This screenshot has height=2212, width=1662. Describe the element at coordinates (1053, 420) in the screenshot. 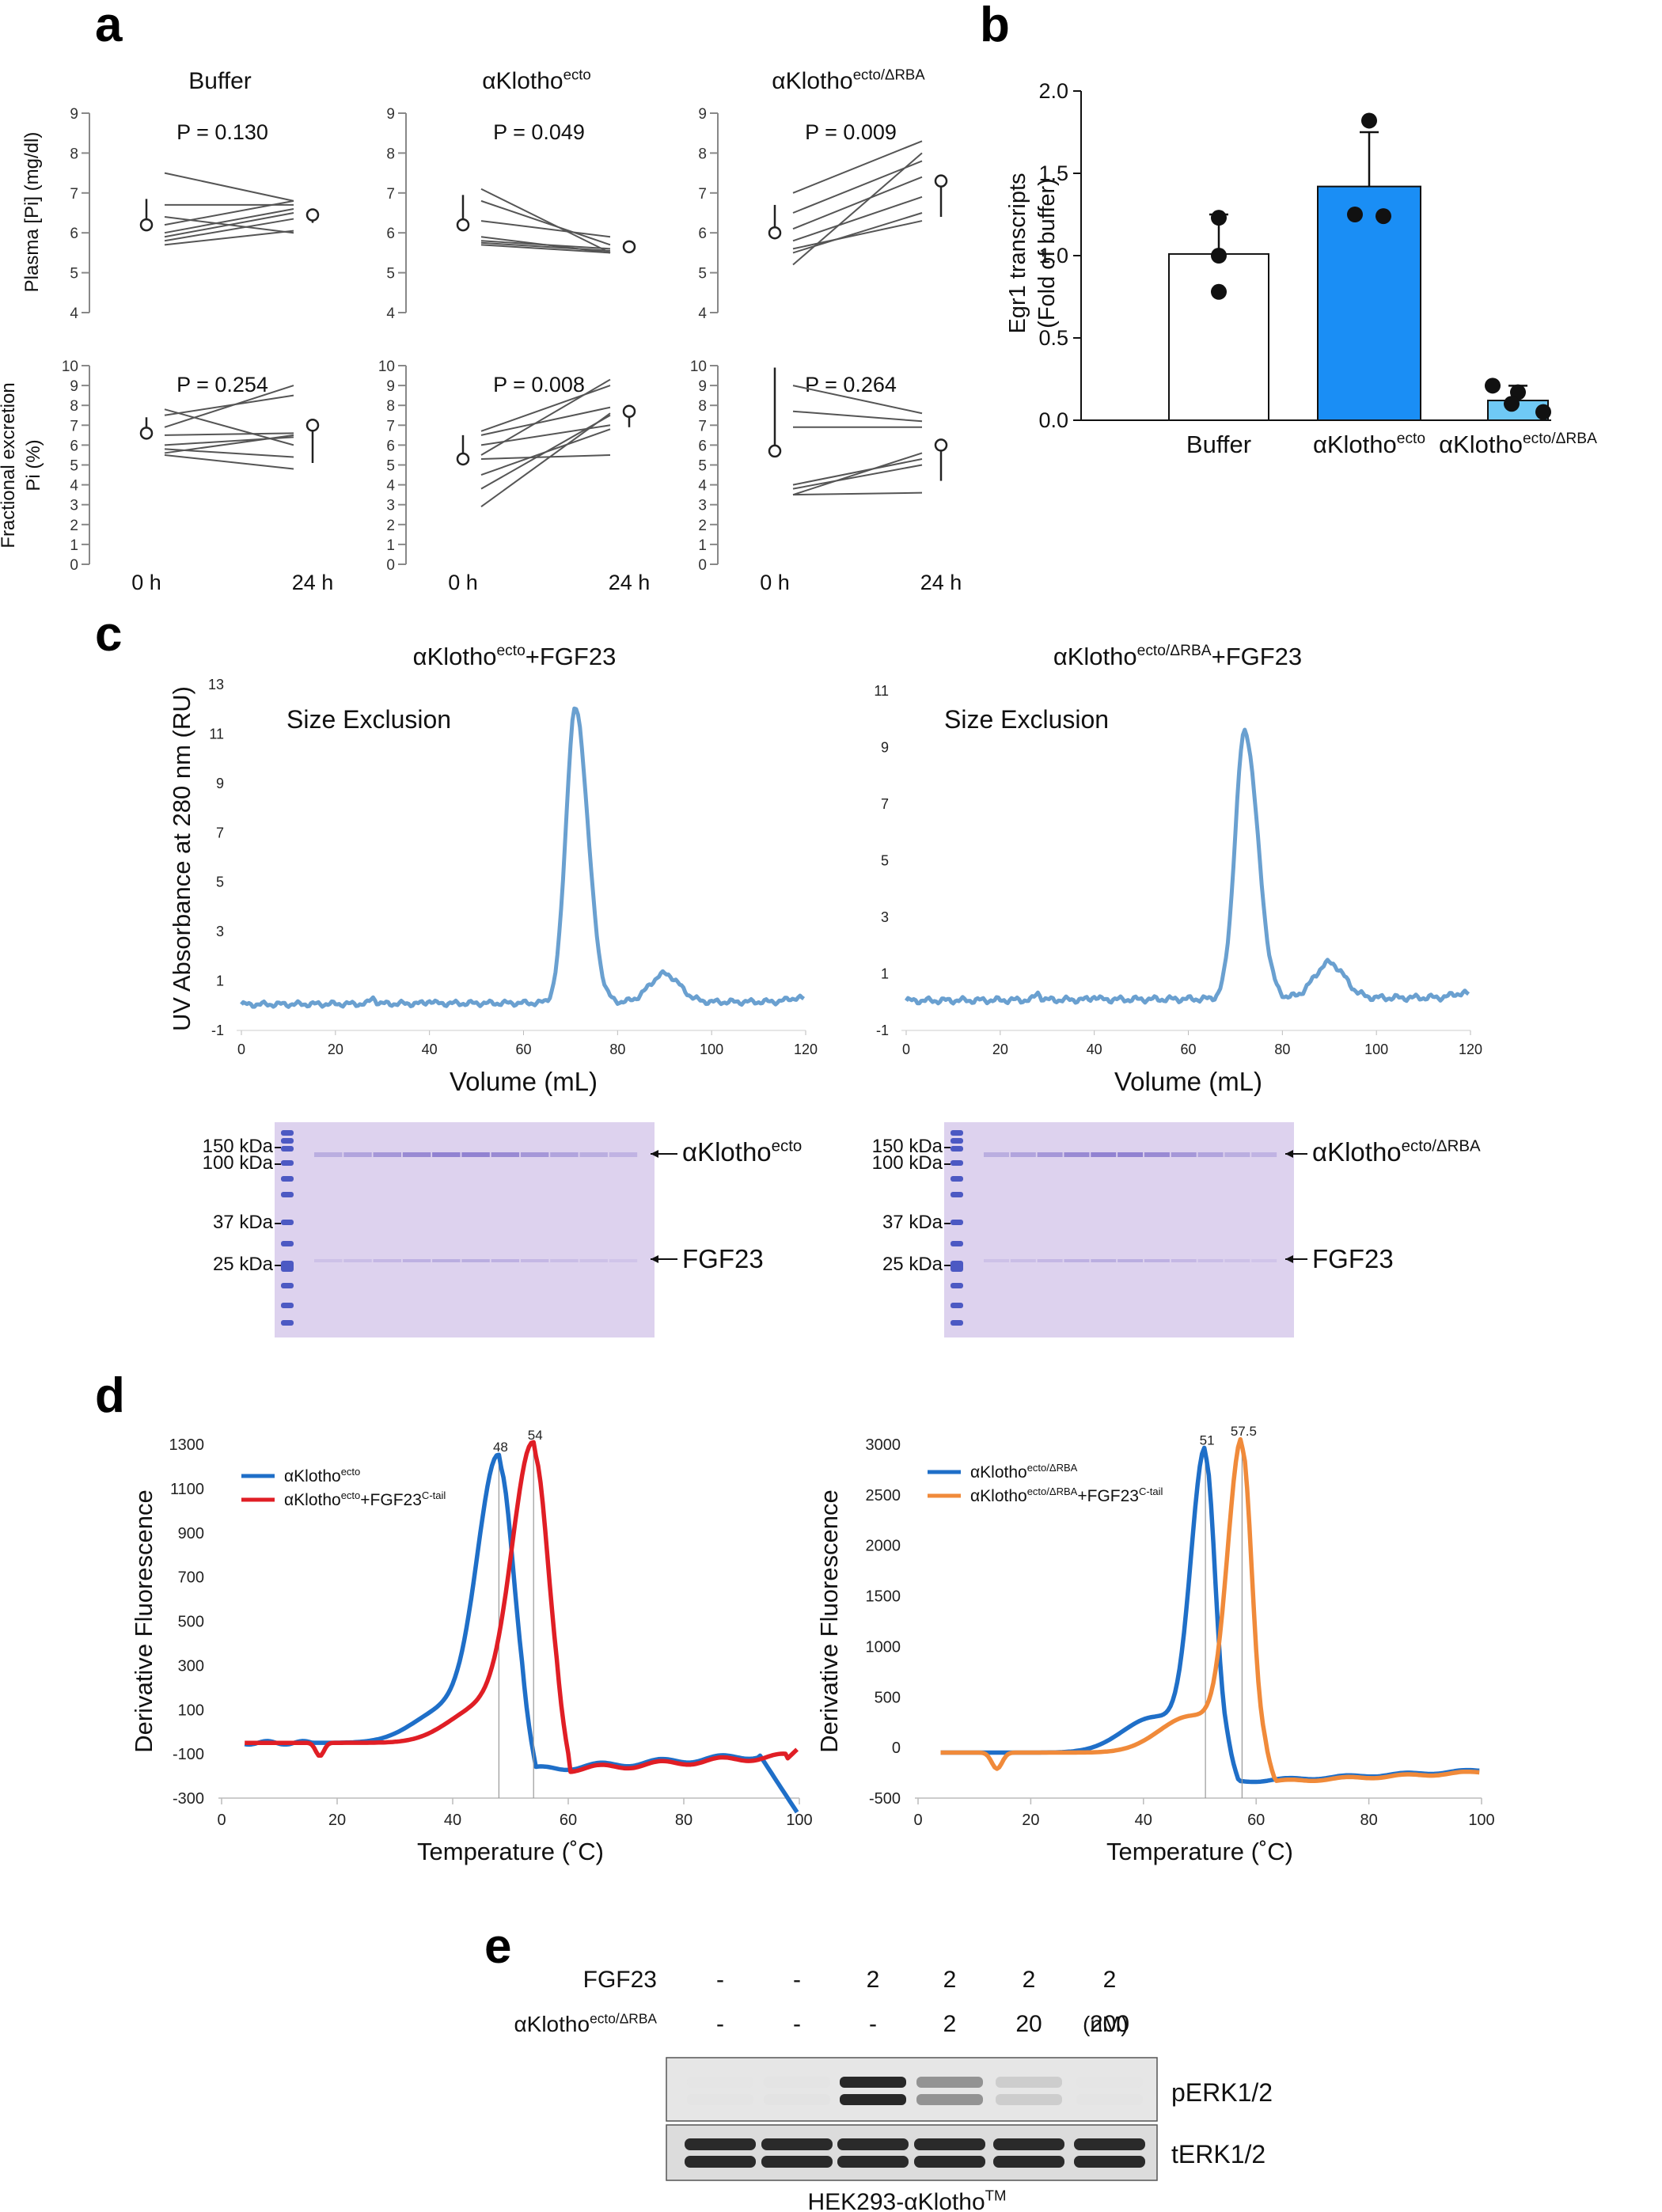

I see `y-tick-label: 0.0` at that location.